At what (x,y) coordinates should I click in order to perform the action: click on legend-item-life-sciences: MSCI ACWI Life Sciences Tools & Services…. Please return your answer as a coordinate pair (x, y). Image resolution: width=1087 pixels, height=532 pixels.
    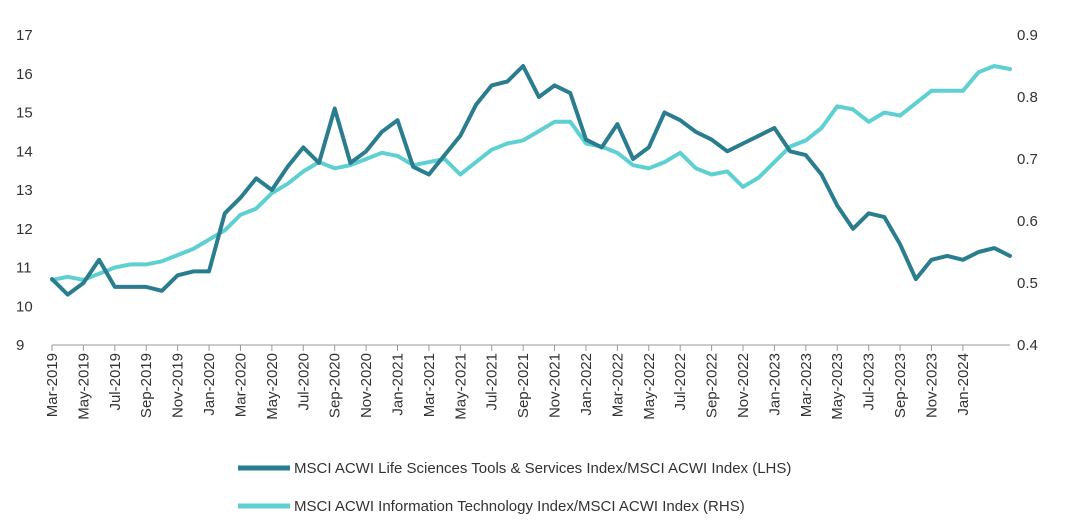
    Looking at the image, I should click on (514, 468).